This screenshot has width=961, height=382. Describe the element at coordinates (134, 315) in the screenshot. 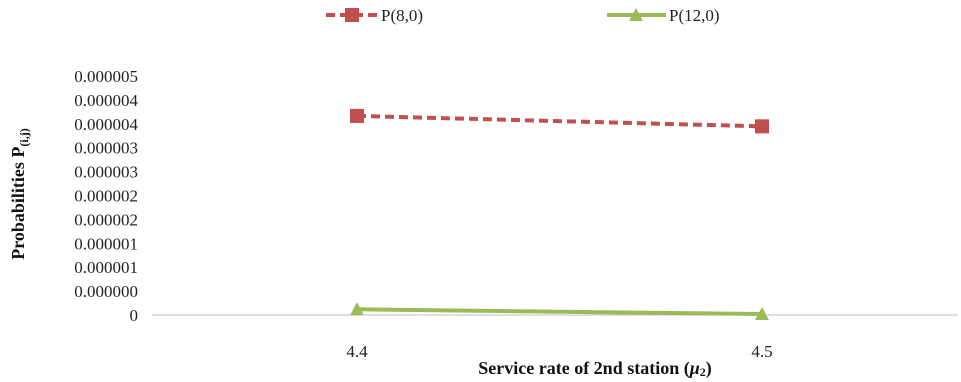

I see `y-tick-label: 0` at that location.